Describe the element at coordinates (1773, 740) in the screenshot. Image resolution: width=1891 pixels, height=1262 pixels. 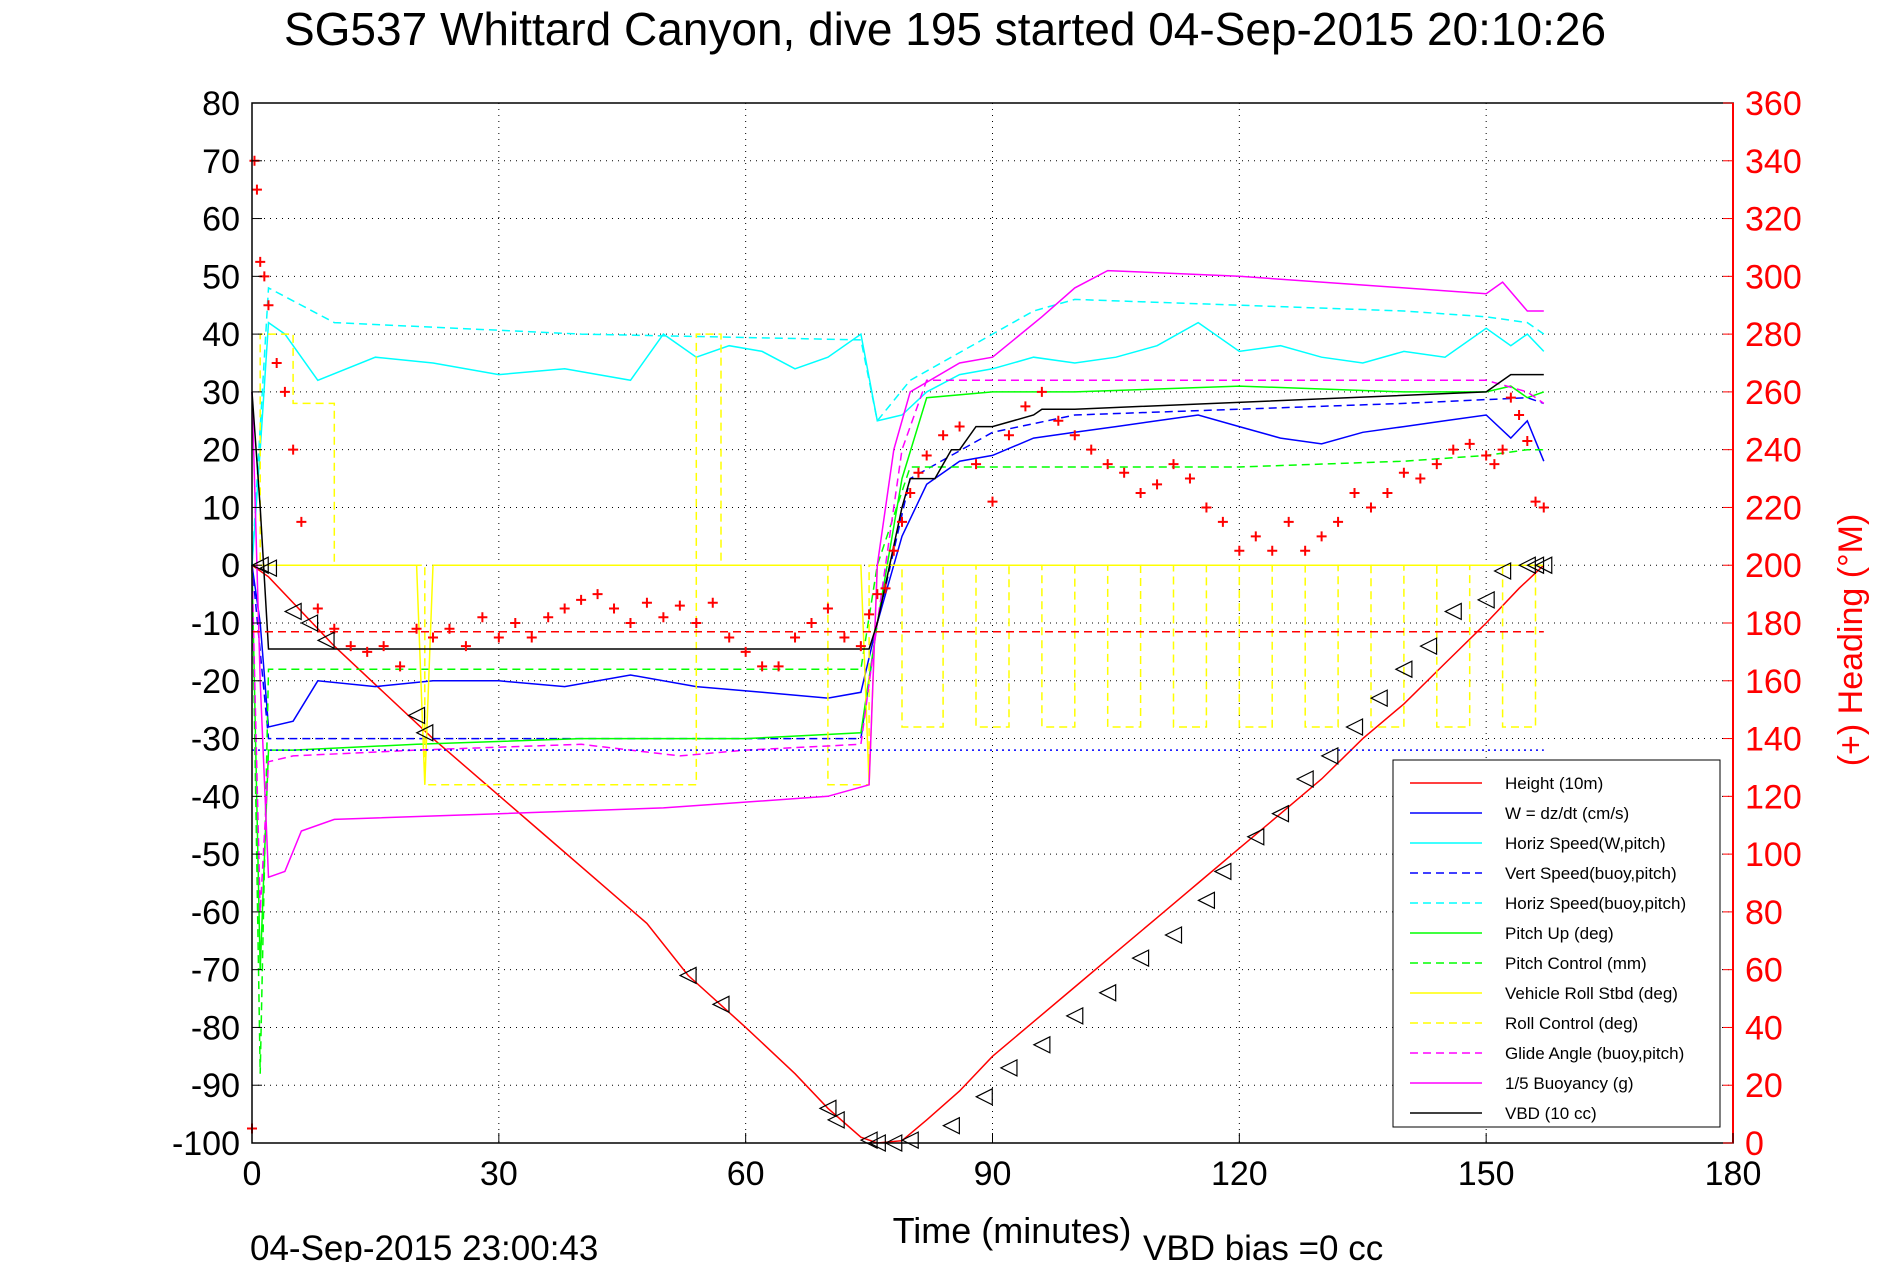
I see `y2-tick-label: 140` at that location.